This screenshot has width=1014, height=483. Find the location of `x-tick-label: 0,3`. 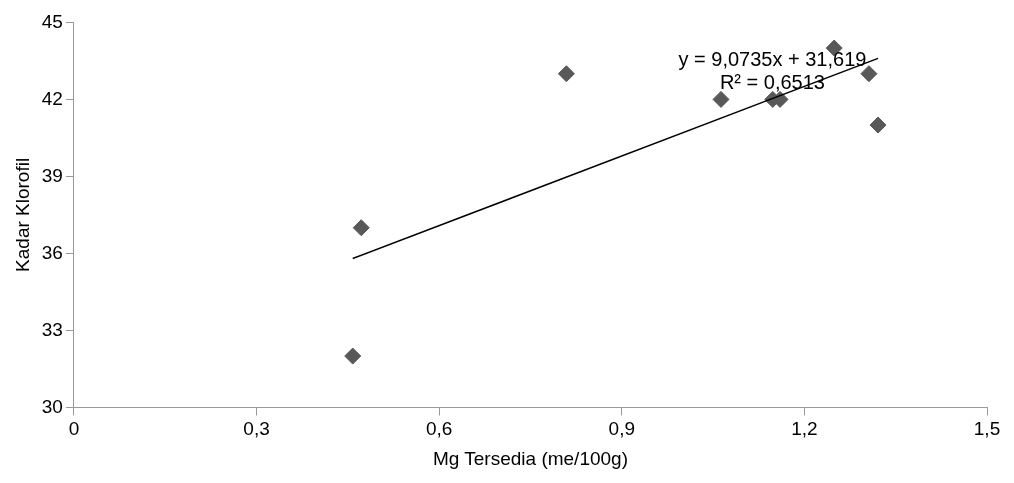

x-tick-label: 0,3 is located at coordinates (256, 429).